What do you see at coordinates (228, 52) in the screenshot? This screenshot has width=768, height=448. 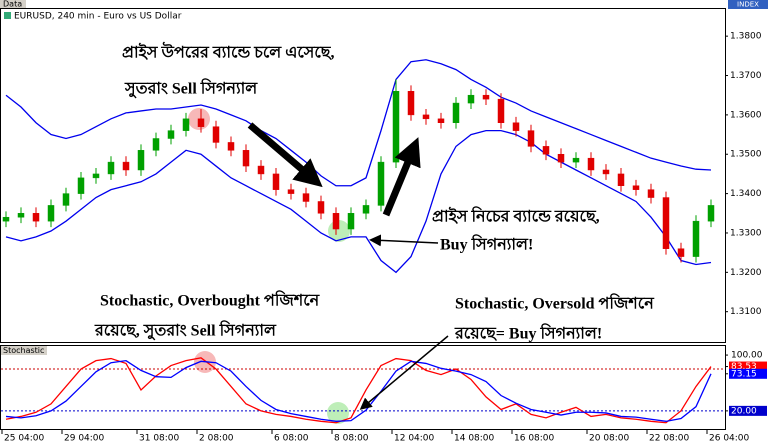 I see `annotation: প্রাইস উপরের ব্যান্ডে চলে এসেছে,` at bounding box center [228, 52].